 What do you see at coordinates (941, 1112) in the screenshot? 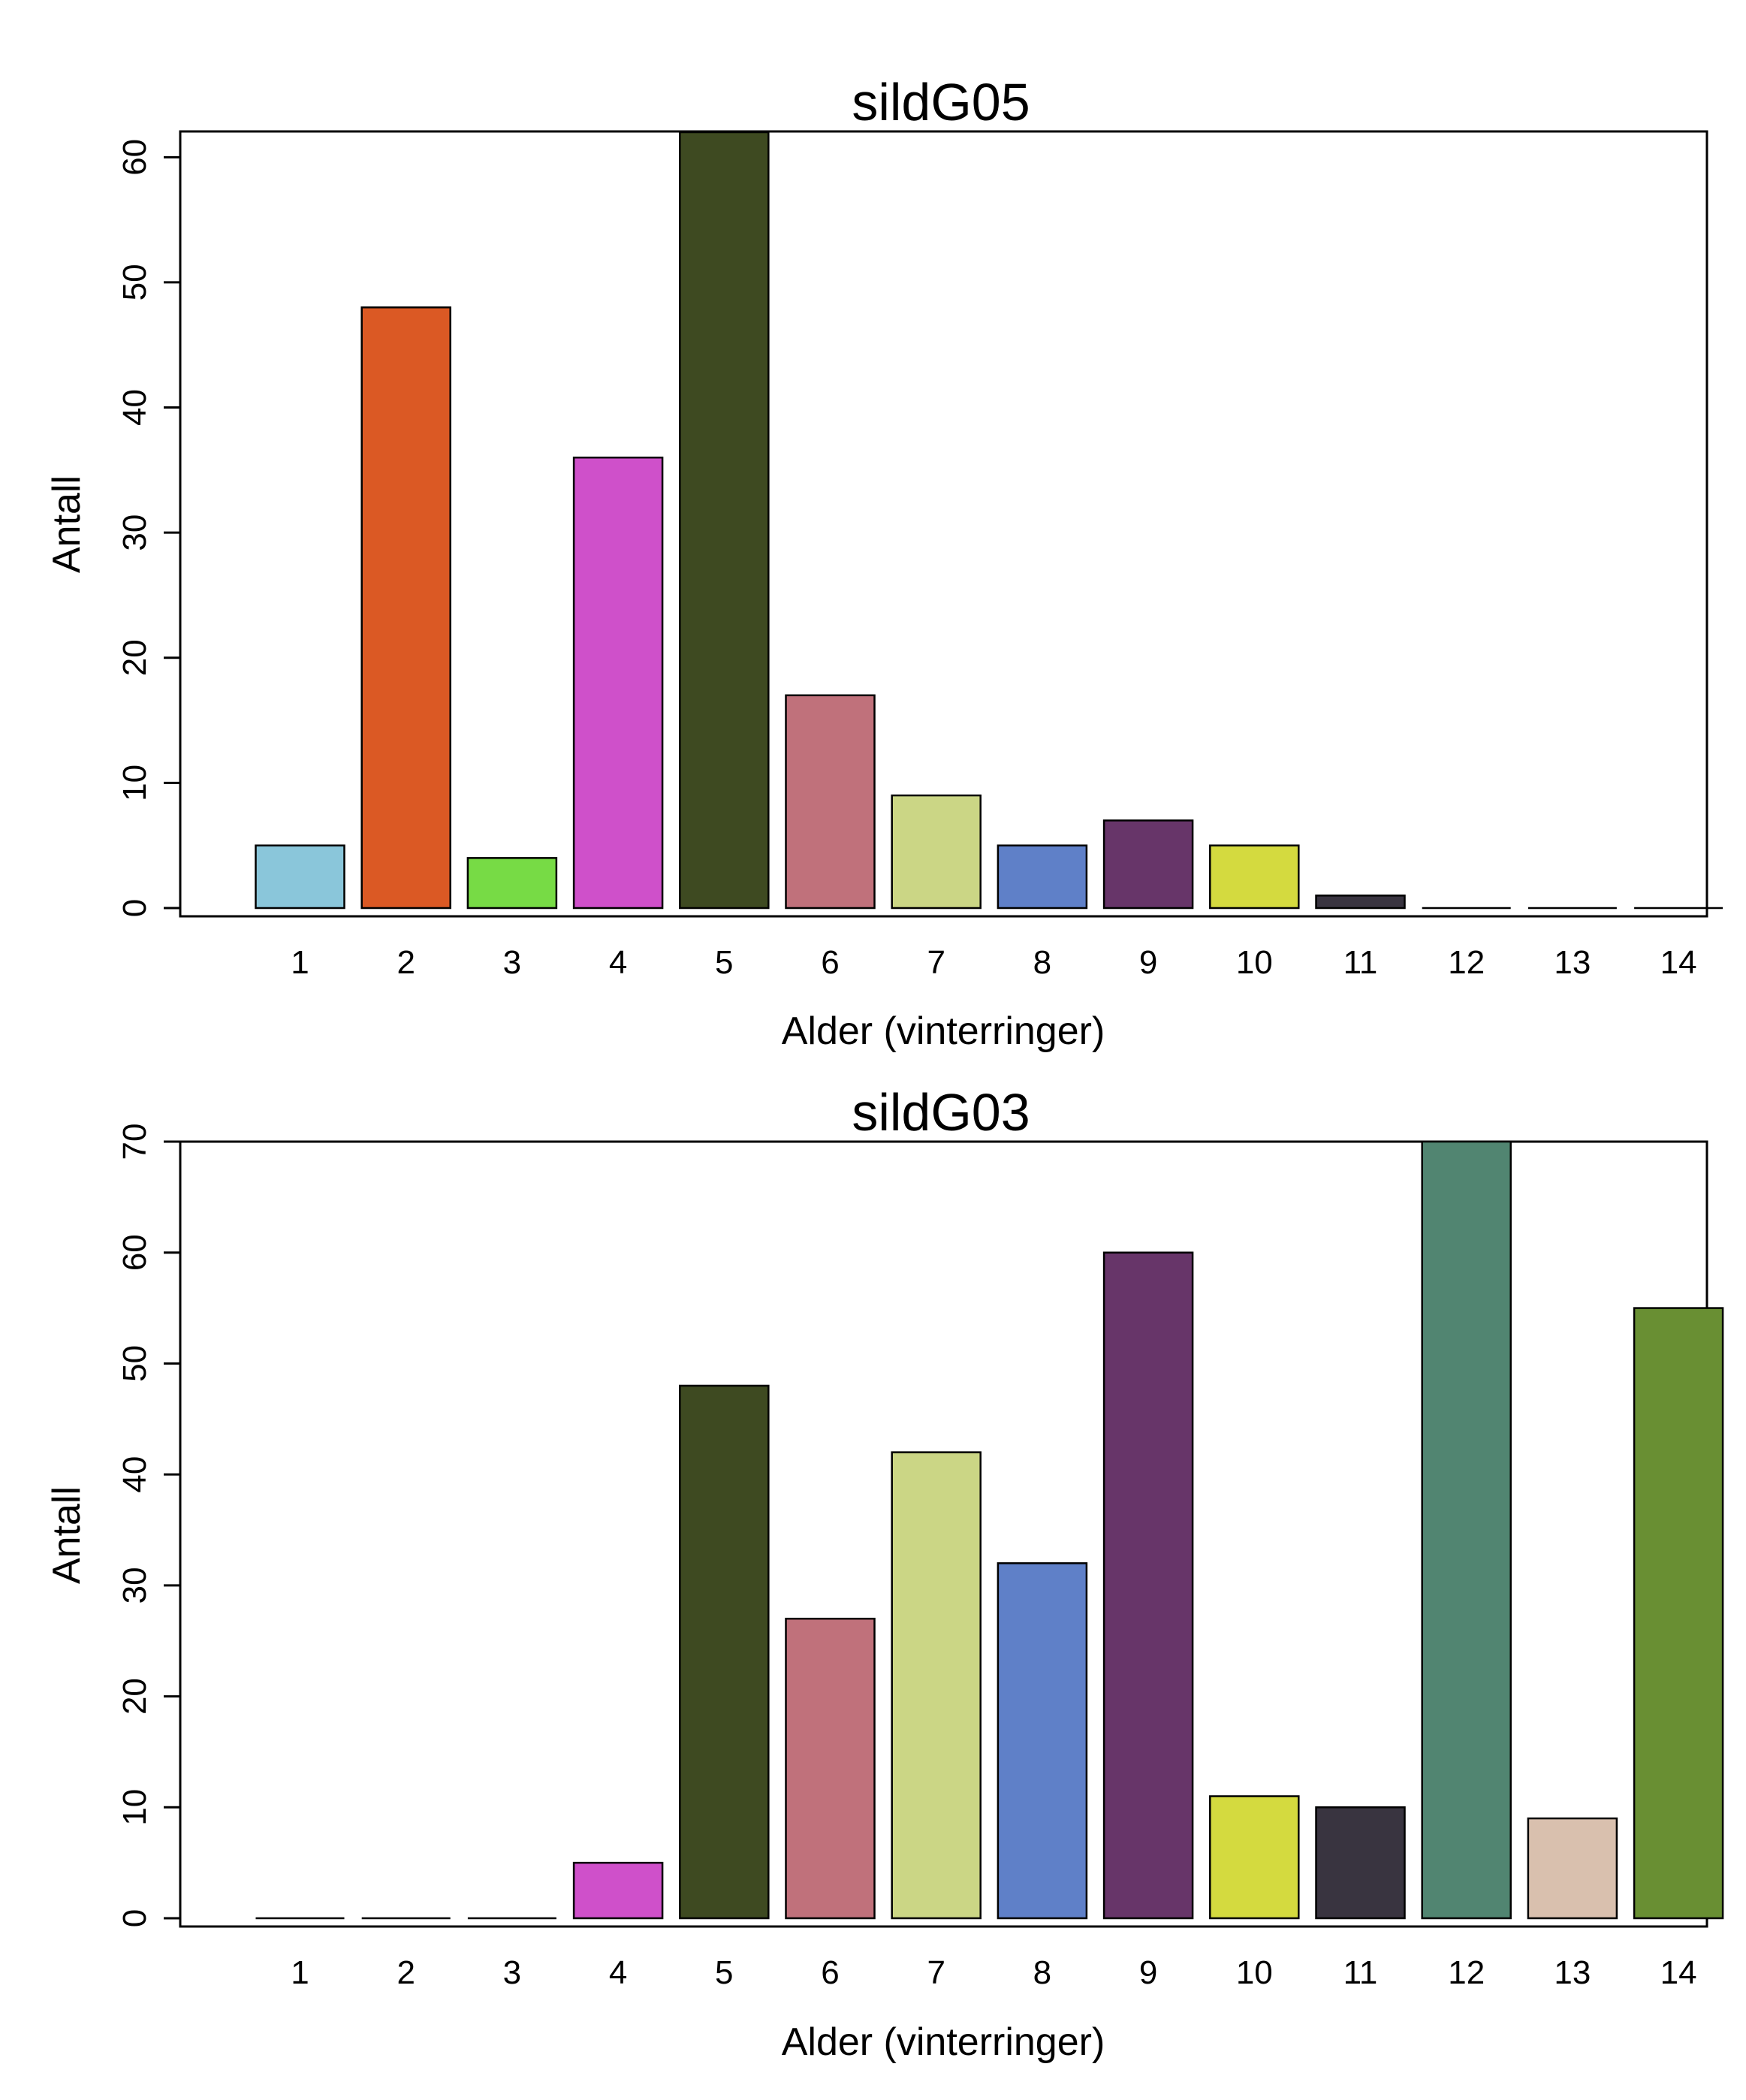
I see `chart-title: sildG03` at bounding box center [941, 1112].